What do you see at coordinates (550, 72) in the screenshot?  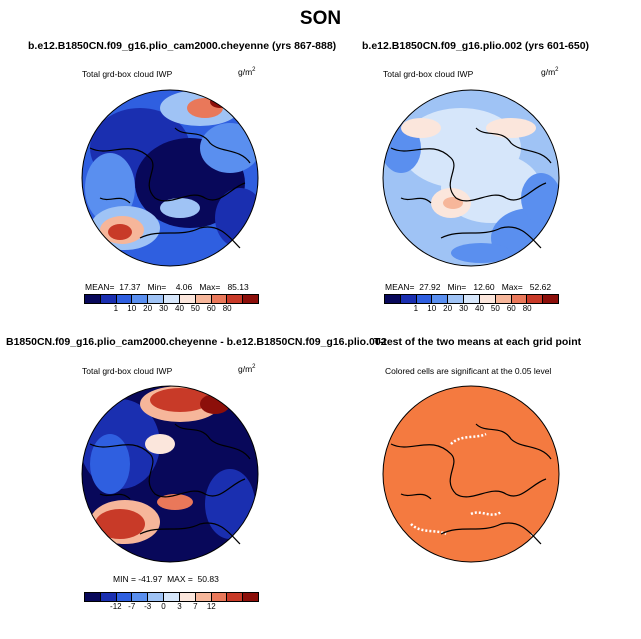 I see `units-label-top-right: g/m2` at bounding box center [550, 72].